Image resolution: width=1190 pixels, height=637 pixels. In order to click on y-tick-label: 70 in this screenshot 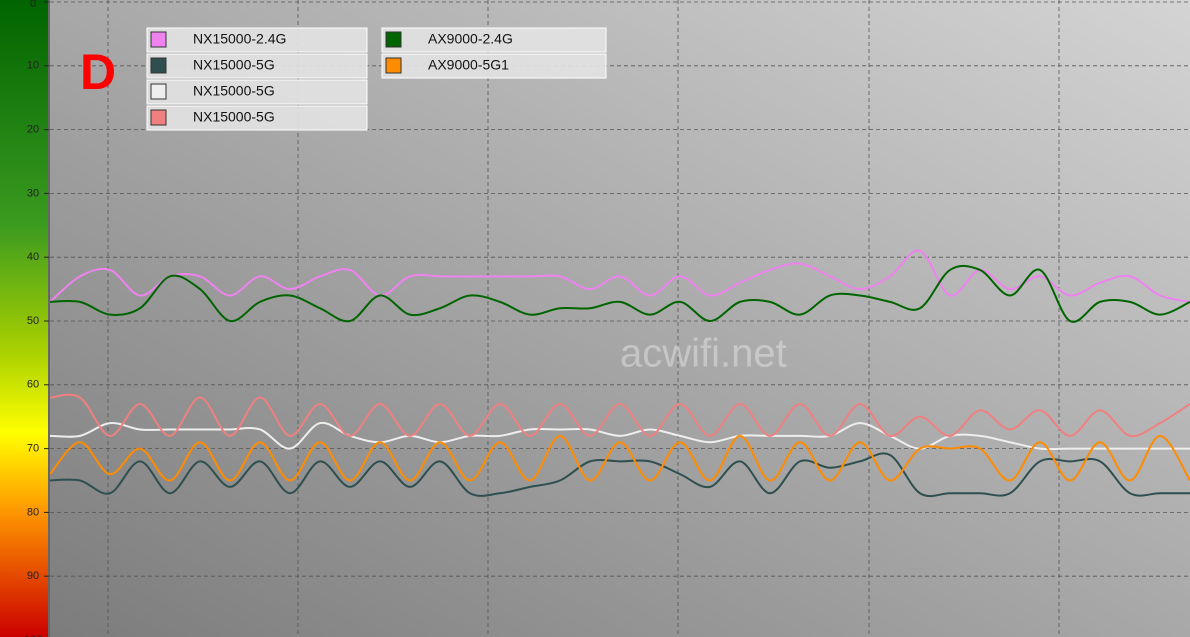, I will do `click(33, 449)`.